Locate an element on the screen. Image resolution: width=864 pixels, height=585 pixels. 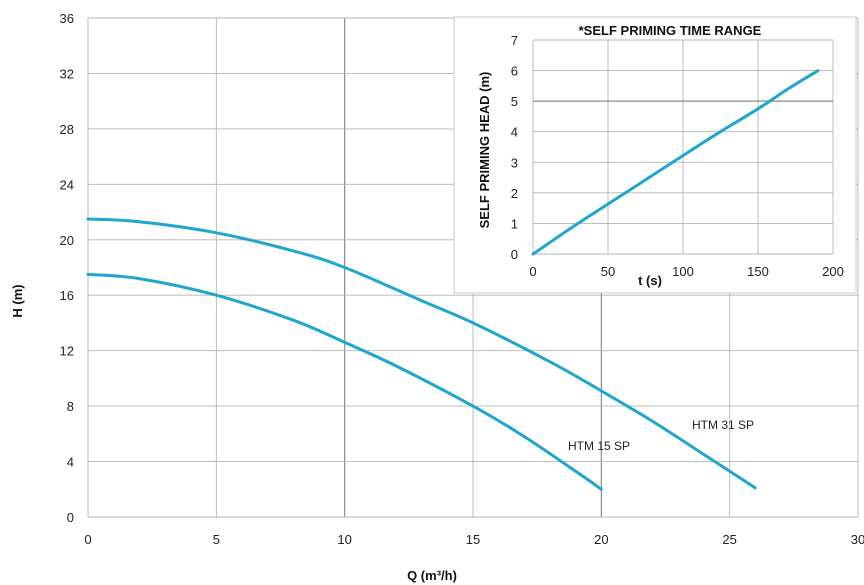
main-x-ticks: 0 5 10 15 20 25 30 is located at coordinates (474, 539).